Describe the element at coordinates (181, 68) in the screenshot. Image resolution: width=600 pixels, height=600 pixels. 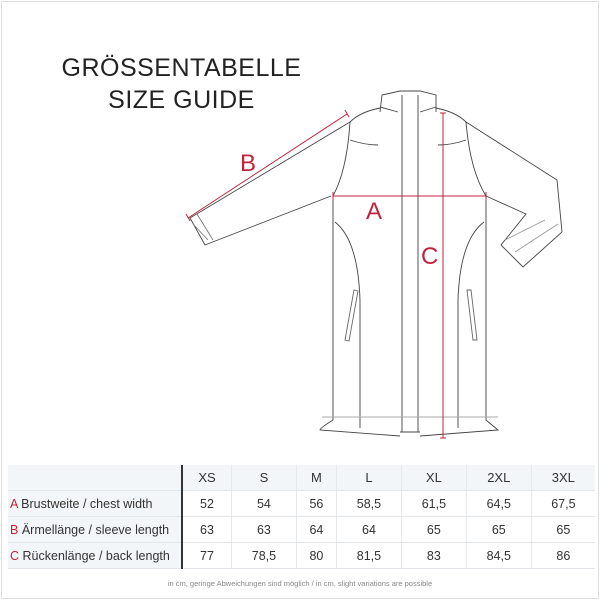
I see `title-german: GRÖSSENTABELLE` at that location.